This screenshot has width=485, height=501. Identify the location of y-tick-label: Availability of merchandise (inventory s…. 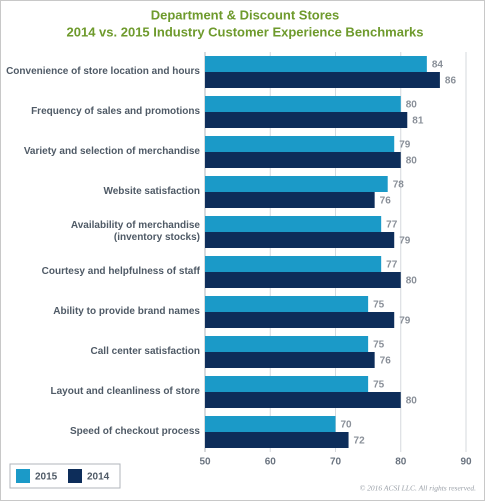
(135, 231).